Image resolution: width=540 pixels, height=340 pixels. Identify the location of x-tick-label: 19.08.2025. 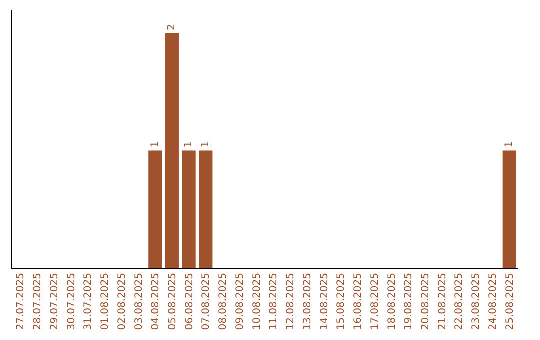
(409, 301).